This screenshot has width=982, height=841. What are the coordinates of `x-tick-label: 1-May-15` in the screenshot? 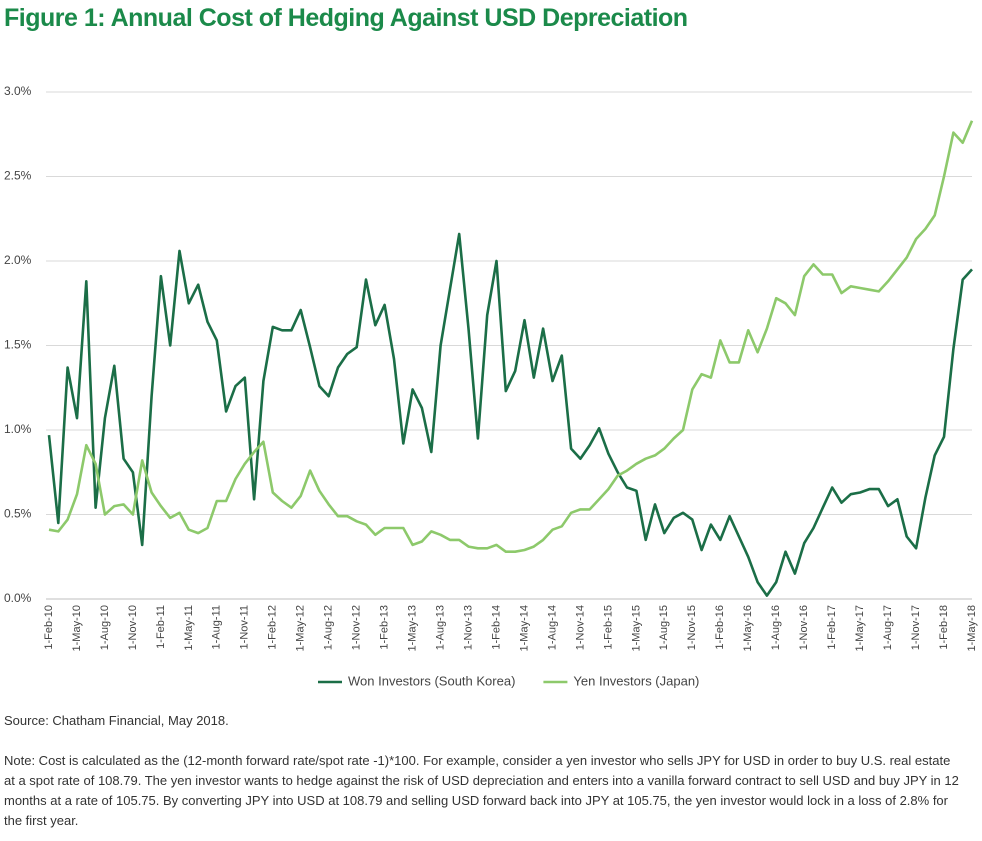 It's located at (636, 628).